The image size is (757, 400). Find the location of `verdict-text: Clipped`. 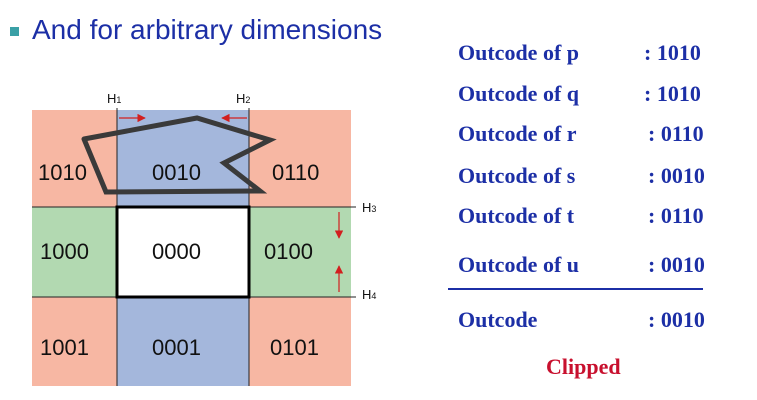

verdict-text: Clipped is located at coordinates (583, 366).